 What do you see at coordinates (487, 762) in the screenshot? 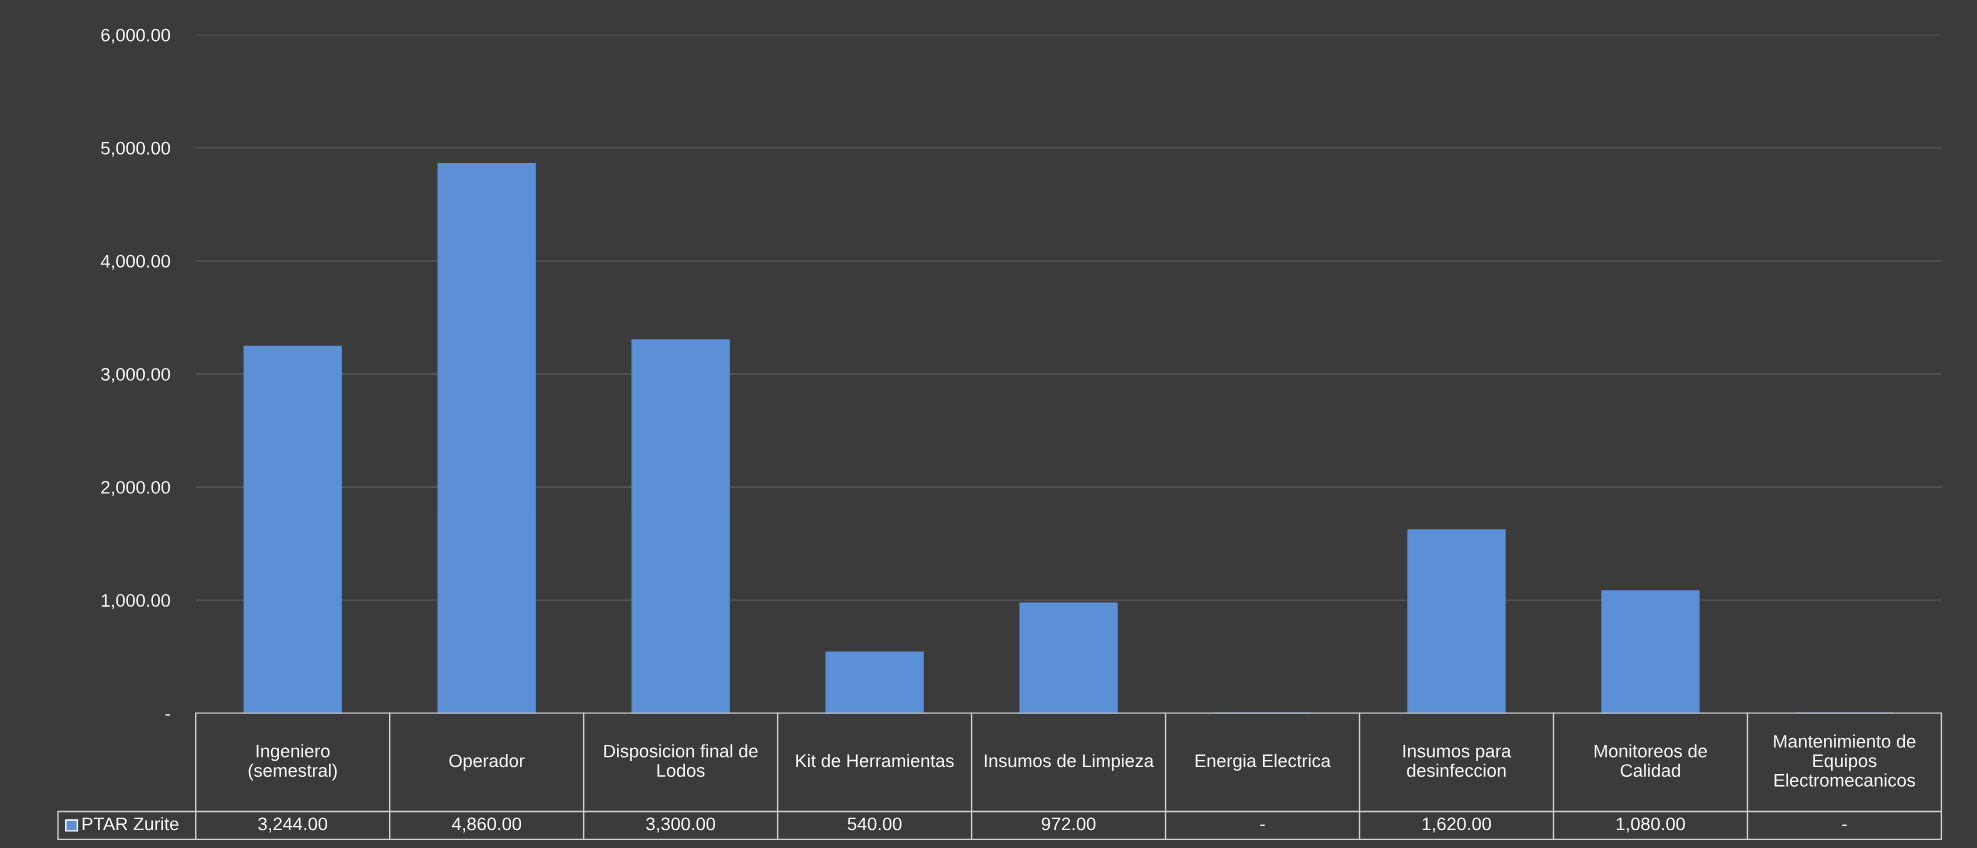
I see `x-tick-label: Operador` at bounding box center [487, 762].